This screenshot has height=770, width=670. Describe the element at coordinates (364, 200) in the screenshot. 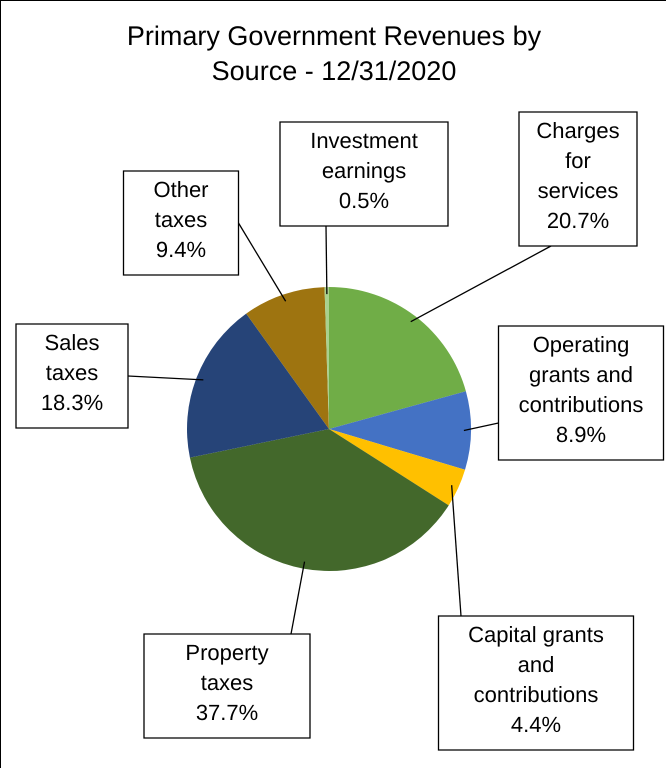

I see `data-label: 0.5%` at that location.